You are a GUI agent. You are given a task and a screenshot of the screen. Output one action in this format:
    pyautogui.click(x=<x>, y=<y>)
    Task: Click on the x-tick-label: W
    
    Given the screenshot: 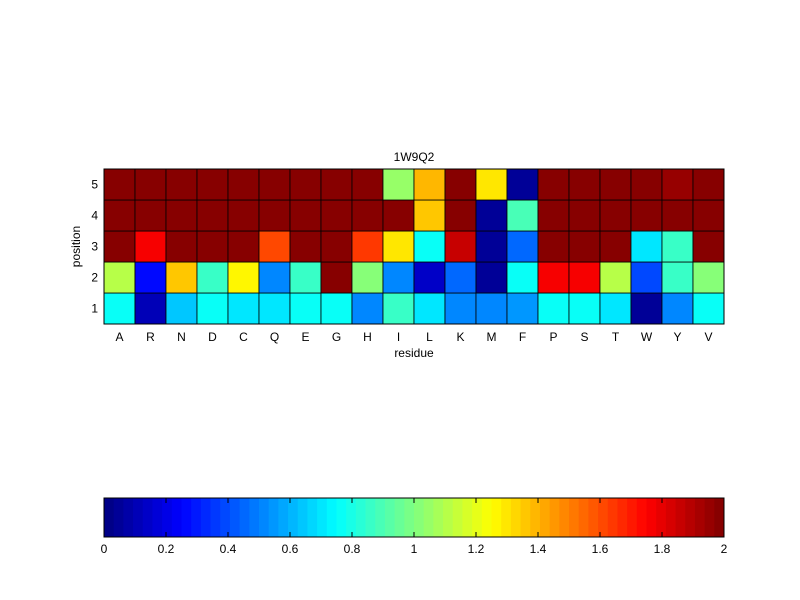 What is the action you would take?
    pyautogui.click(x=647, y=337)
    